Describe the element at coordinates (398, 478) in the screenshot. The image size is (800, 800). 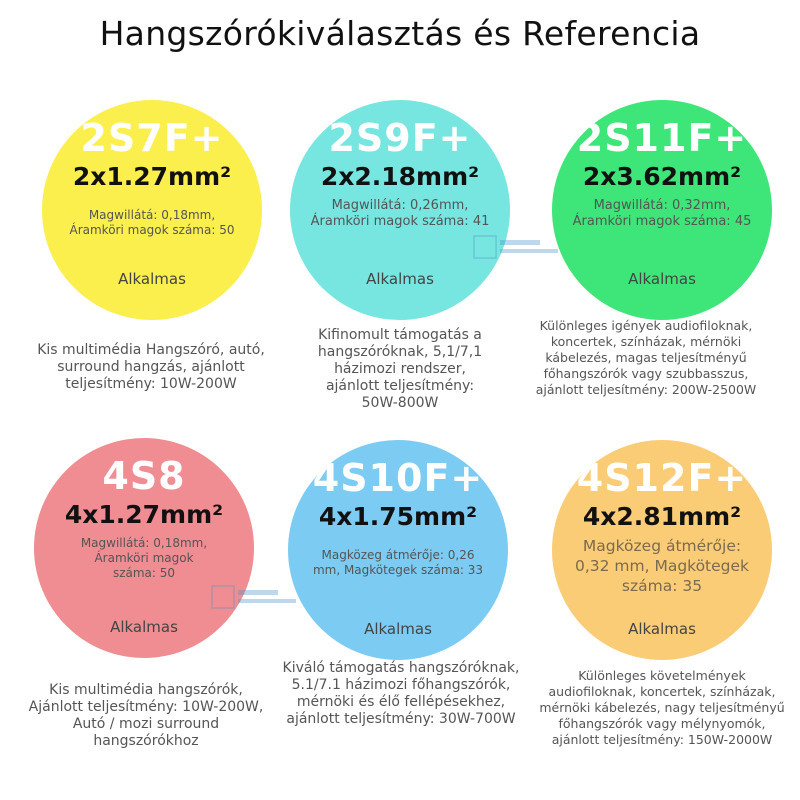
I see `cable-code: 4S10F+` at that location.